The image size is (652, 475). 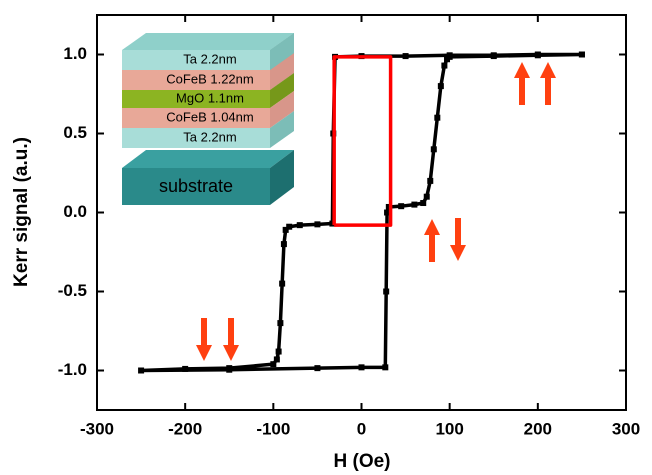 What do you see at coordinates (273, 428) in the screenshot?
I see `x-tick-label: -100` at bounding box center [273, 428].